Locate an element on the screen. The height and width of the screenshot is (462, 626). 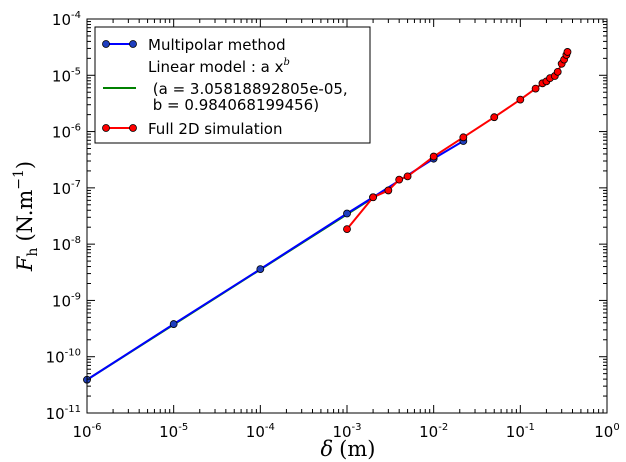
y-tick-label: 10⁻⁹ is located at coordinates (66, 300).